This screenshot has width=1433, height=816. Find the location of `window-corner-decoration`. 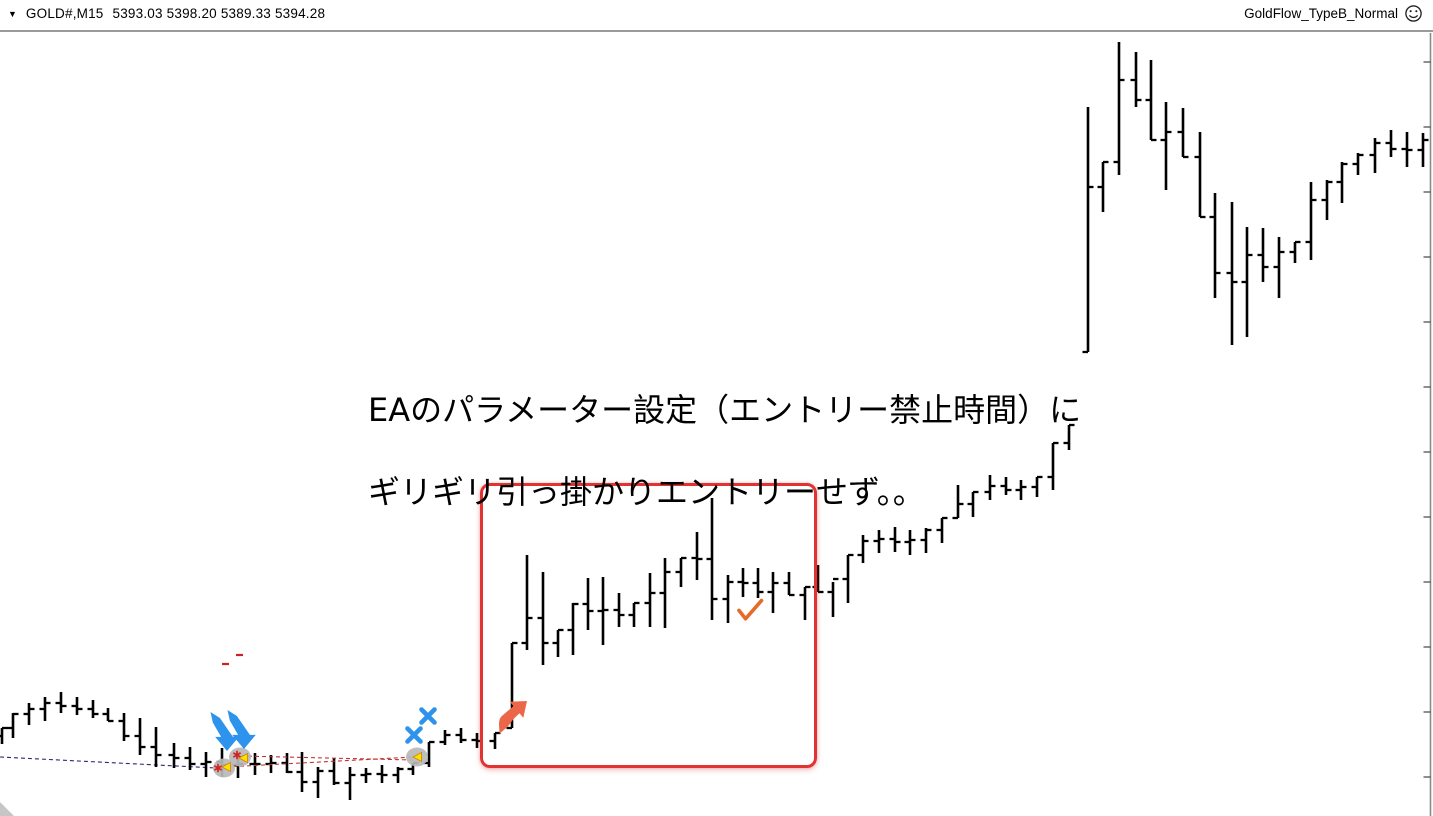

window-corner-decoration is located at coordinates (7, 809).